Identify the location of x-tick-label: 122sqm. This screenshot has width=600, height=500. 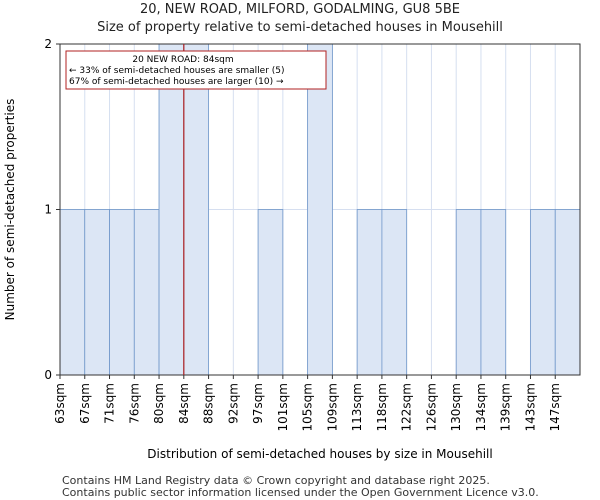
(407, 407).